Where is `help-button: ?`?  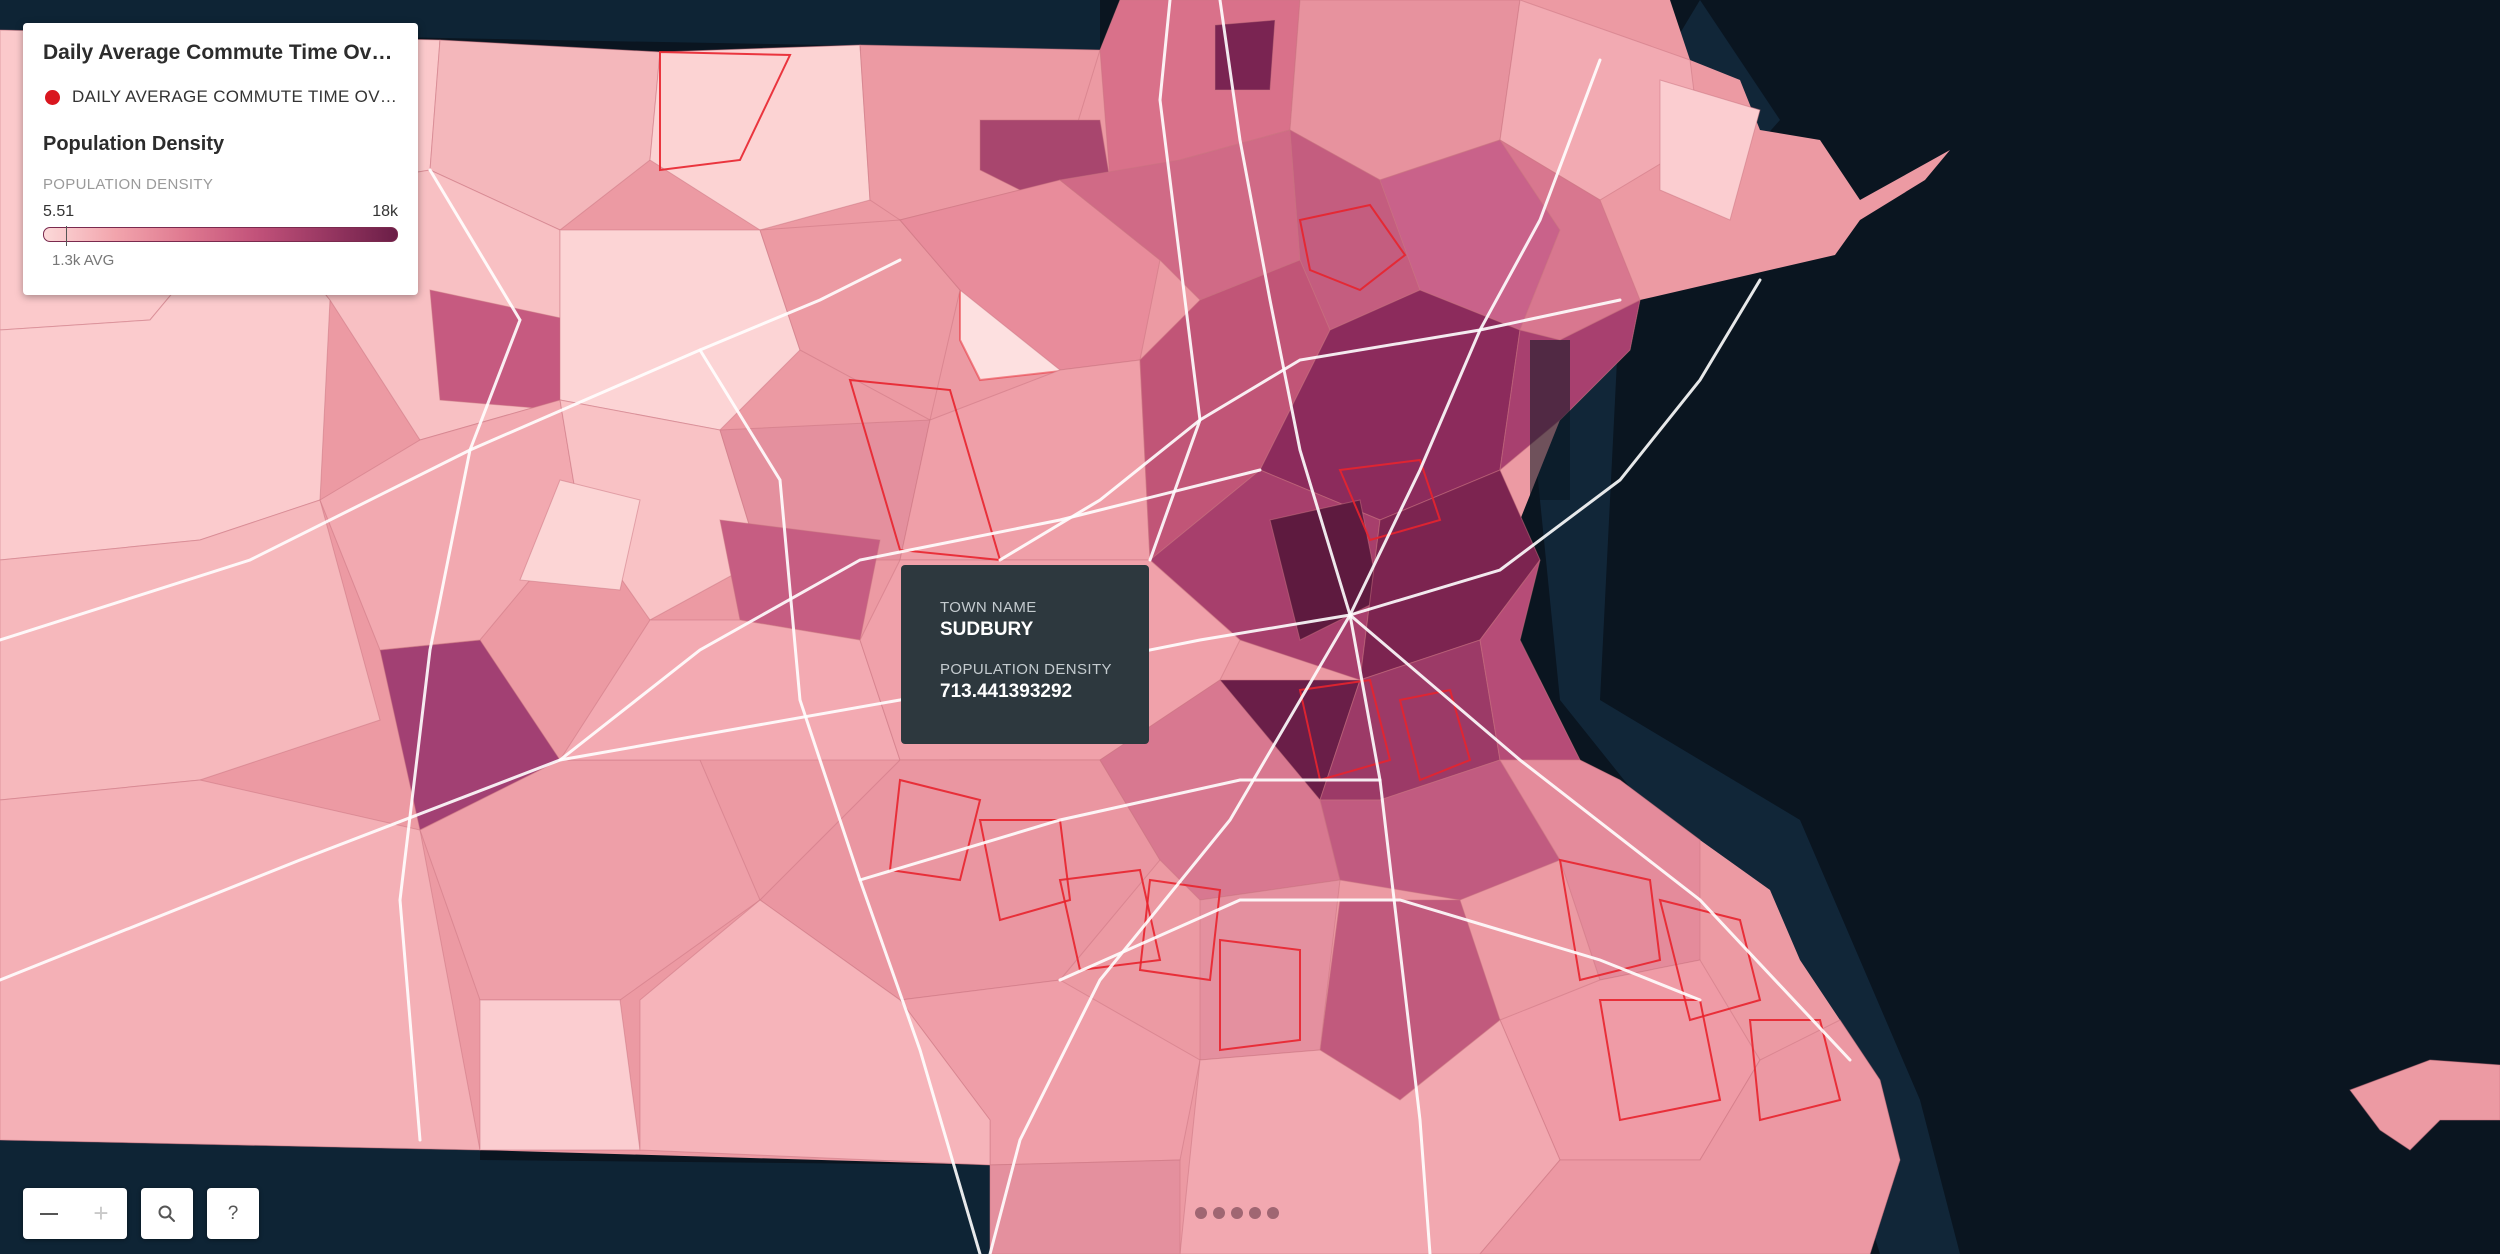 help-button: ? is located at coordinates (233, 1213).